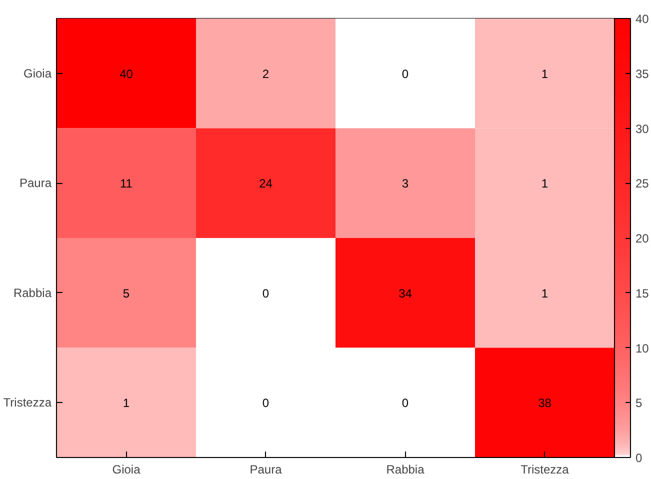  Describe the element at coordinates (405, 469) in the screenshot. I see `x-tick-label: Rabbia` at that location.